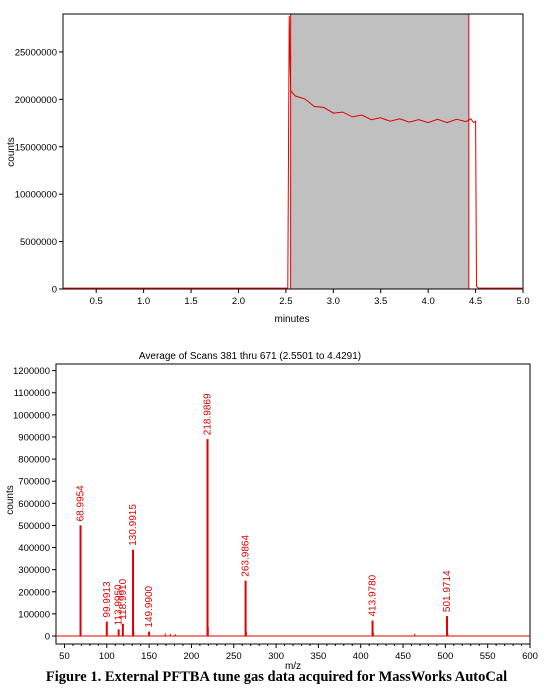 The image size is (553, 697). What do you see at coordinates (293, 666) in the screenshot?
I see `mass-spectrum-x-axis-label: m/z` at bounding box center [293, 666].